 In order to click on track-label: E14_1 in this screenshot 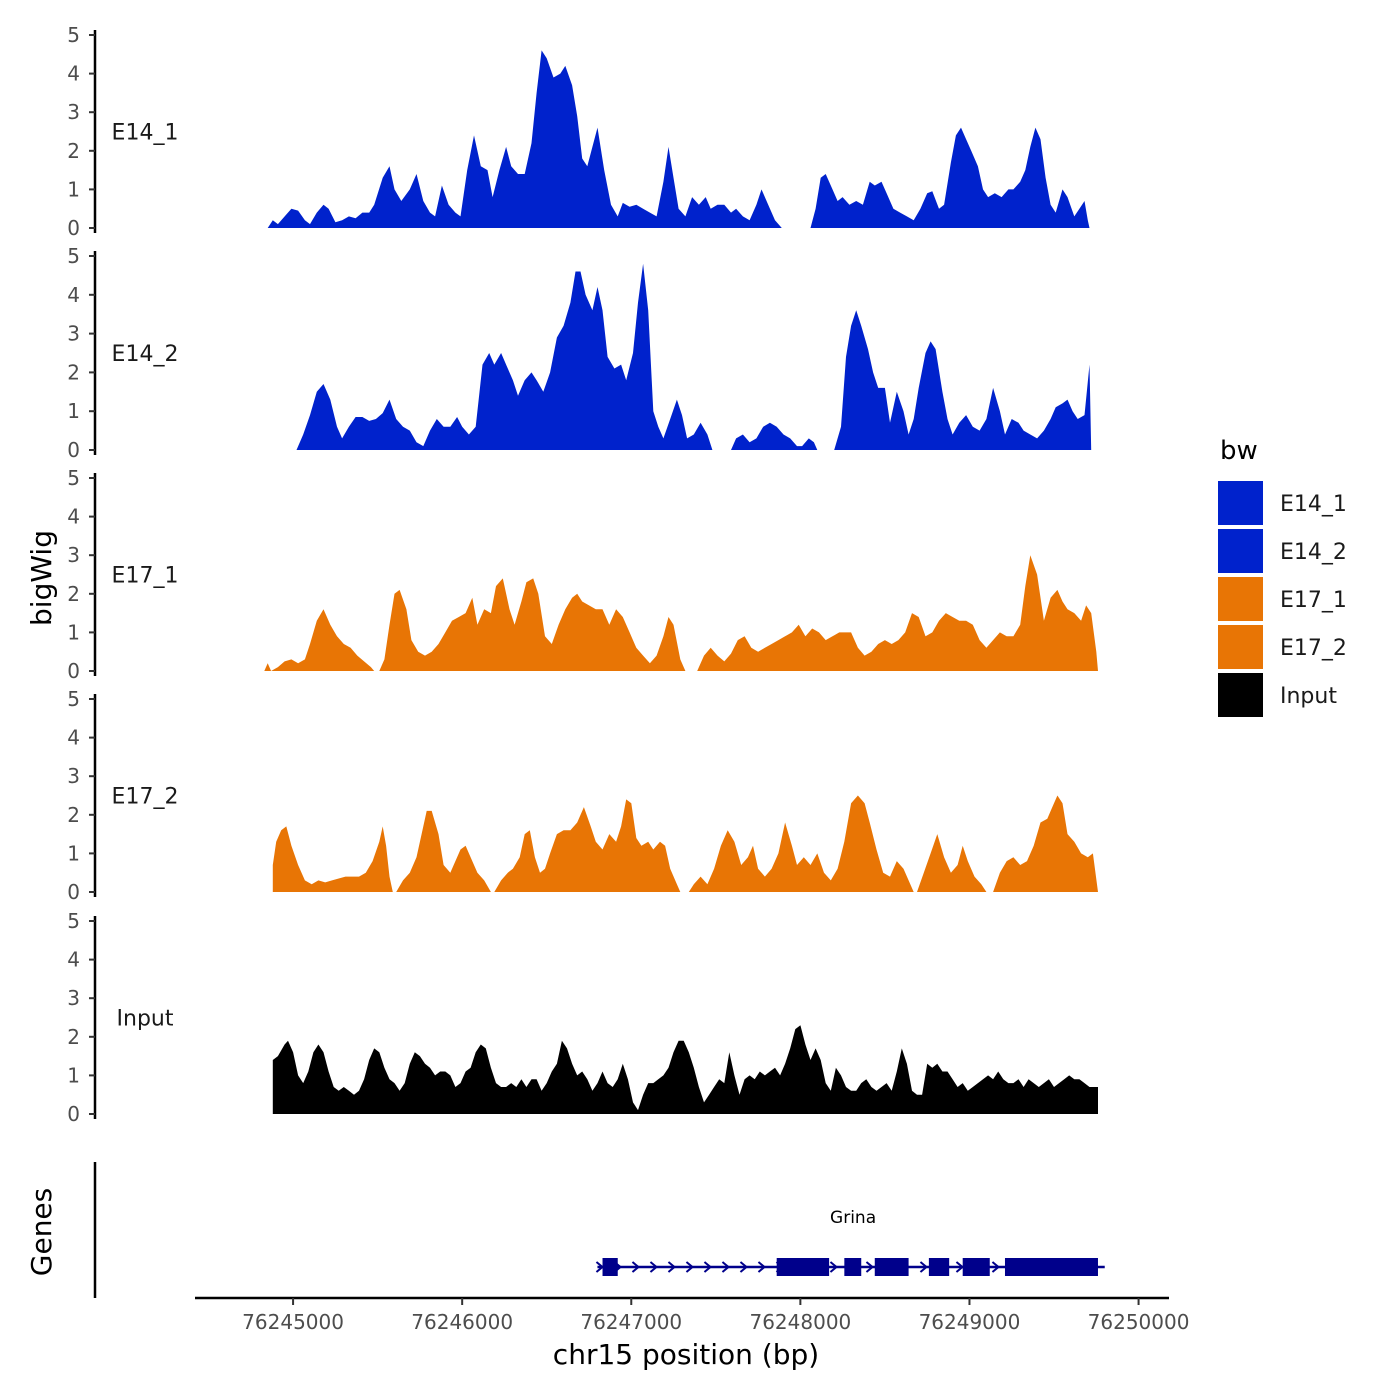, I will do `click(145, 133)`.